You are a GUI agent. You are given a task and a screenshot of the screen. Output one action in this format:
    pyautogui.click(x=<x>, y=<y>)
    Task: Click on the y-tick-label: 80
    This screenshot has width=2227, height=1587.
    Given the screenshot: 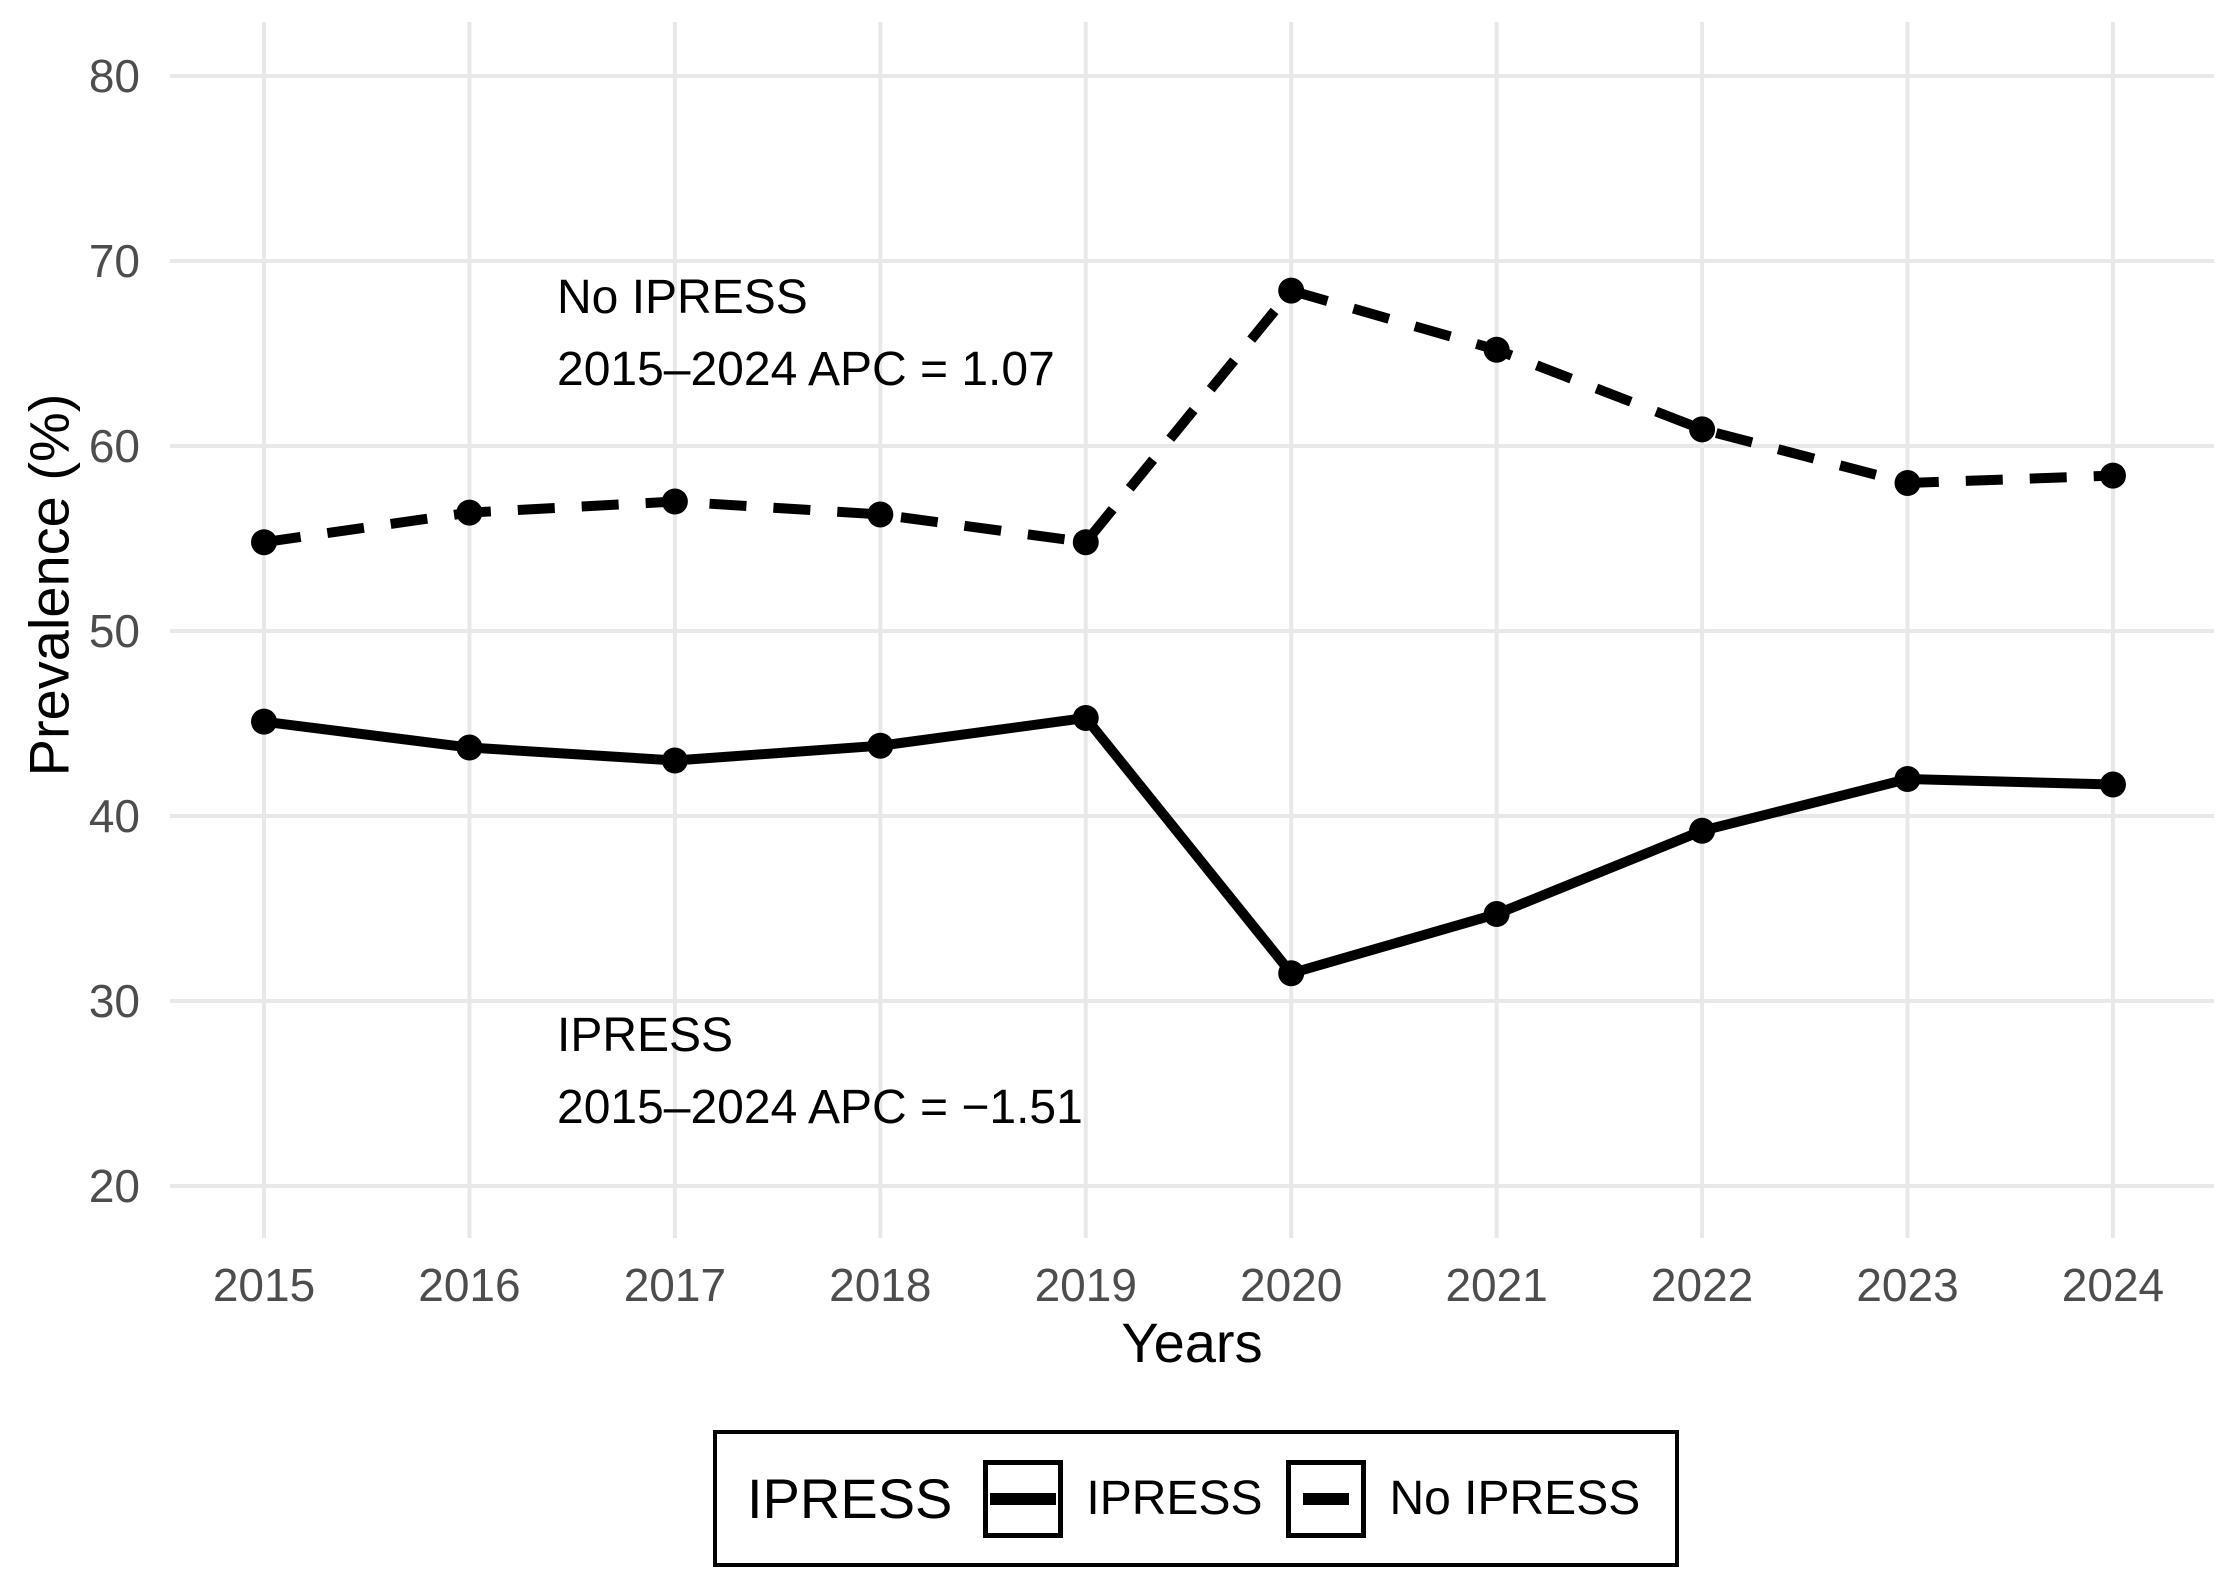 What is the action you would take?
    pyautogui.click(x=114, y=76)
    